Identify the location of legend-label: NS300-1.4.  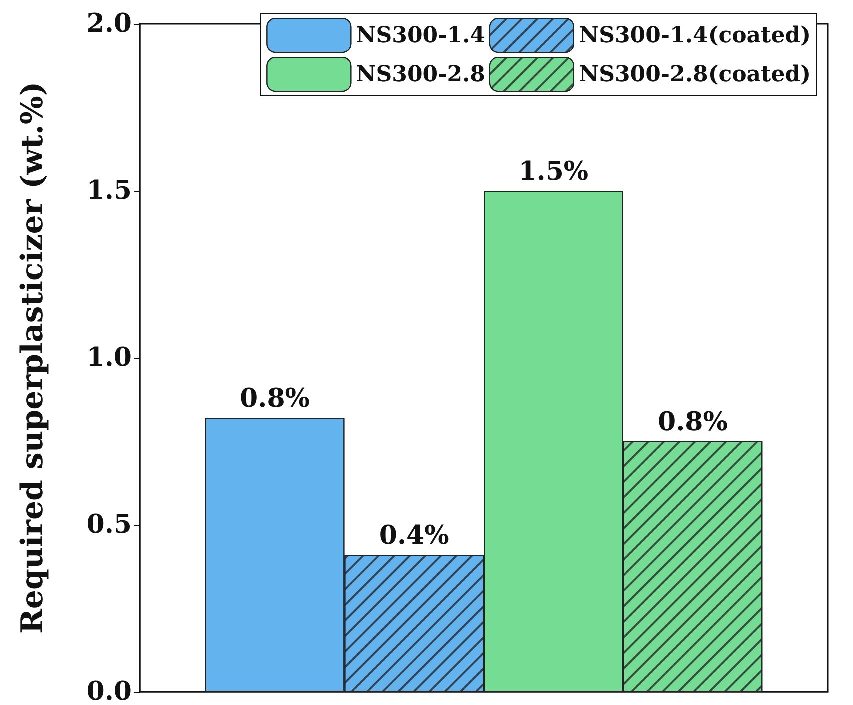
(421, 35).